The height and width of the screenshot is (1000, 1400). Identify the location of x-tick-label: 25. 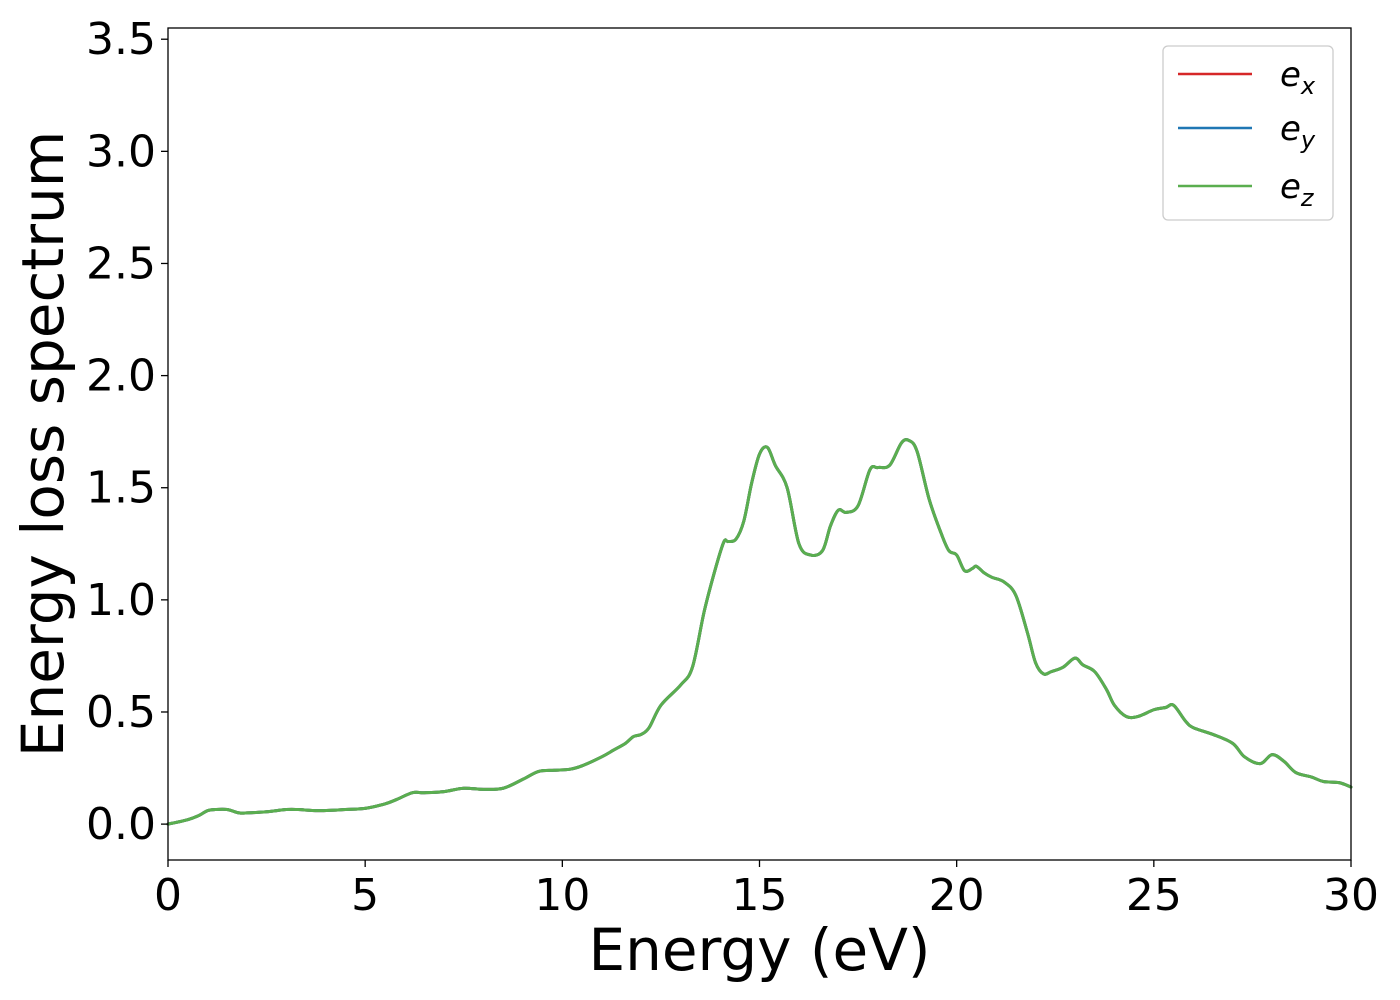
(1154, 895).